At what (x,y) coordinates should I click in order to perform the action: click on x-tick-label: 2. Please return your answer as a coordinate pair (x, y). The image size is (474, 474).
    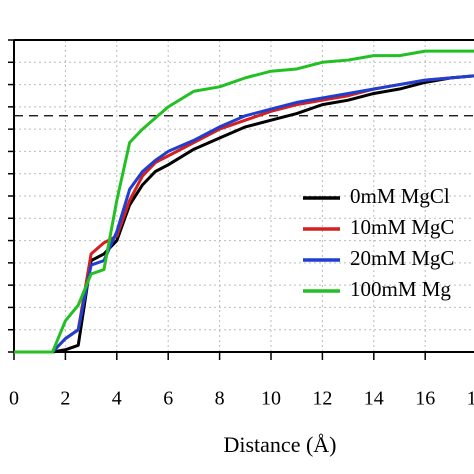
    Looking at the image, I should click on (65, 399).